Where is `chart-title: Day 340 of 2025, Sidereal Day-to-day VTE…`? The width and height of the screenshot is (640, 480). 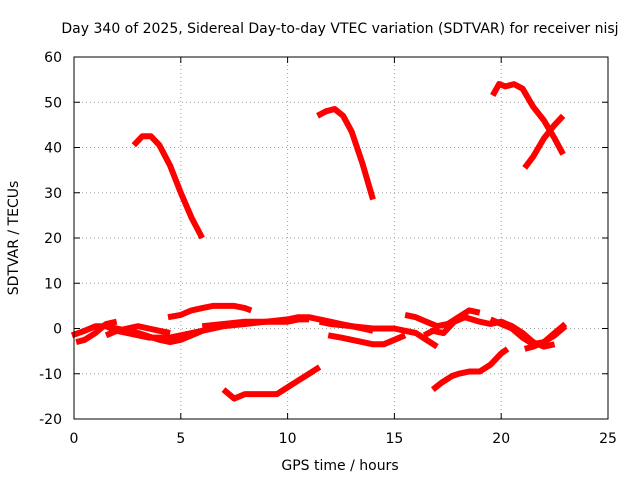
chart-title: Day 340 of 2025, Sidereal Day-to-day VTE… is located at coordinates (339, 29).